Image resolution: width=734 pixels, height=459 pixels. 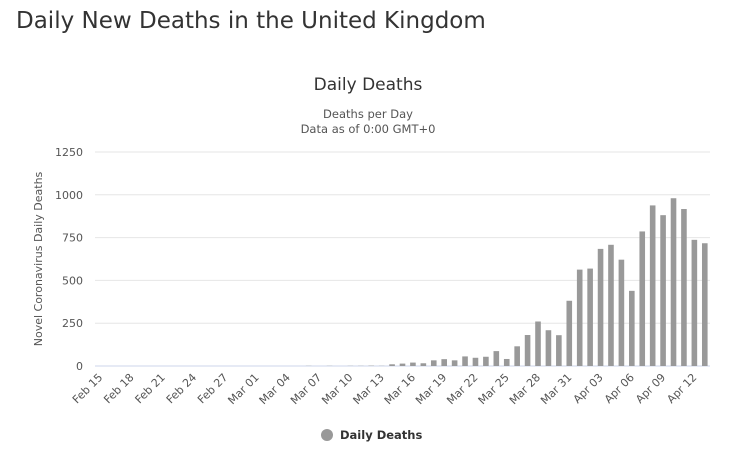 I want to click on x-tick-label: Mar 01, so click(x=243, y=389).